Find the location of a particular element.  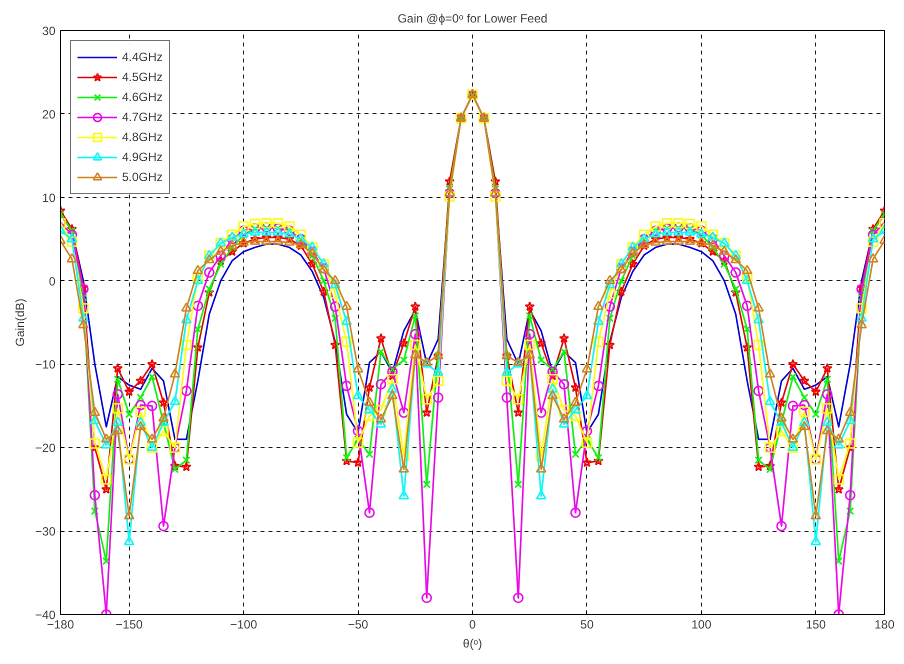

y-axis-title: Gain(dB) is located at coordinates (20, 322).